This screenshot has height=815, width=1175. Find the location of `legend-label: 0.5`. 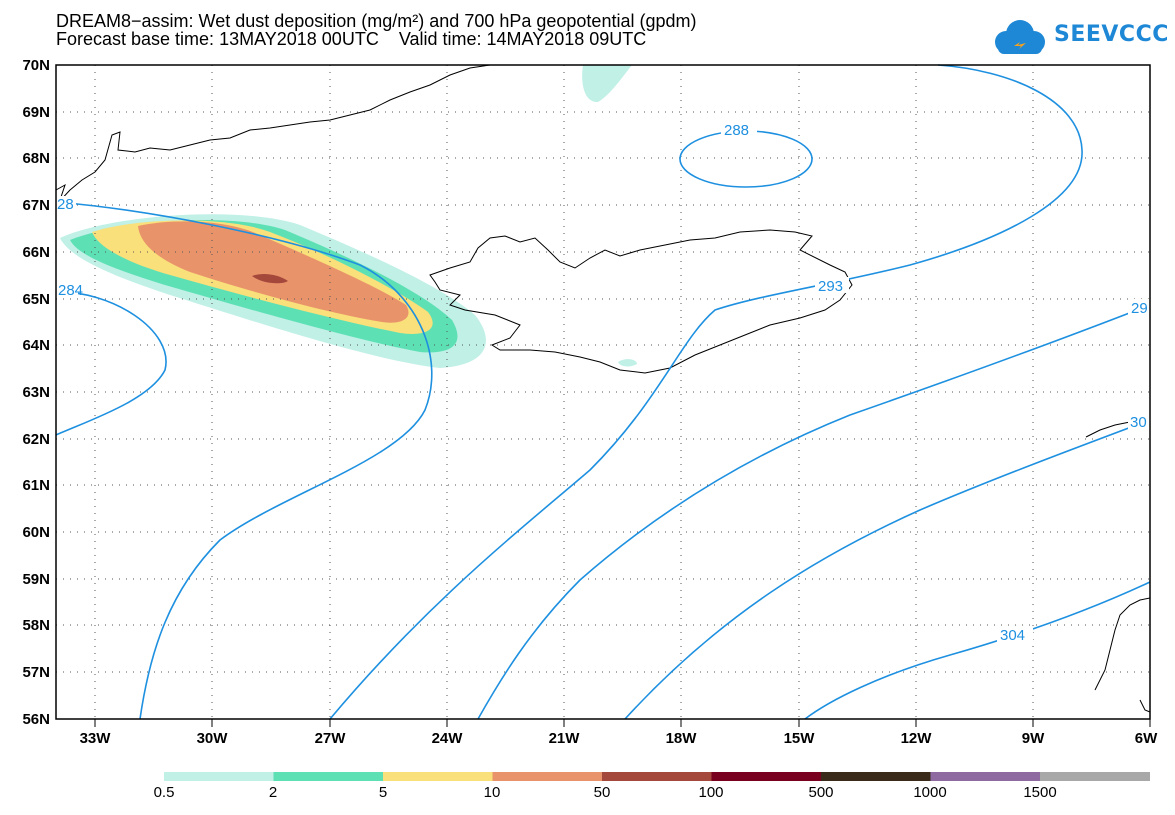

legend-label: 0.5 is located at coordinates (164, 792).